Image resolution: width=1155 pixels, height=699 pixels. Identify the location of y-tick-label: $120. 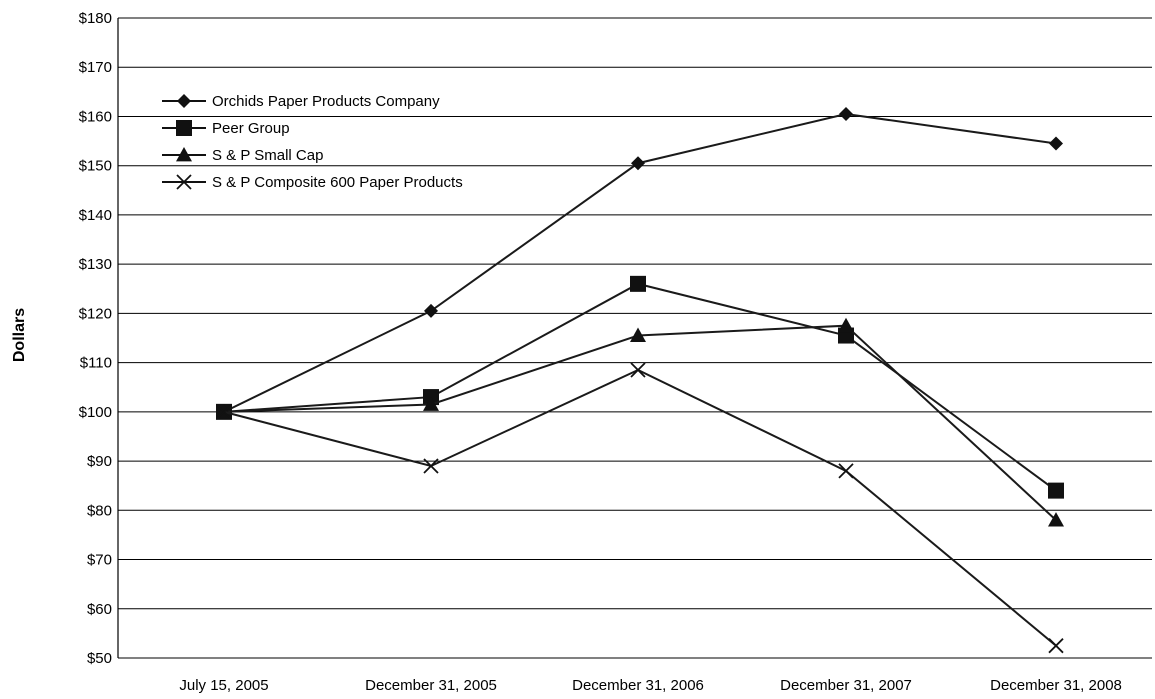
(95, 313).